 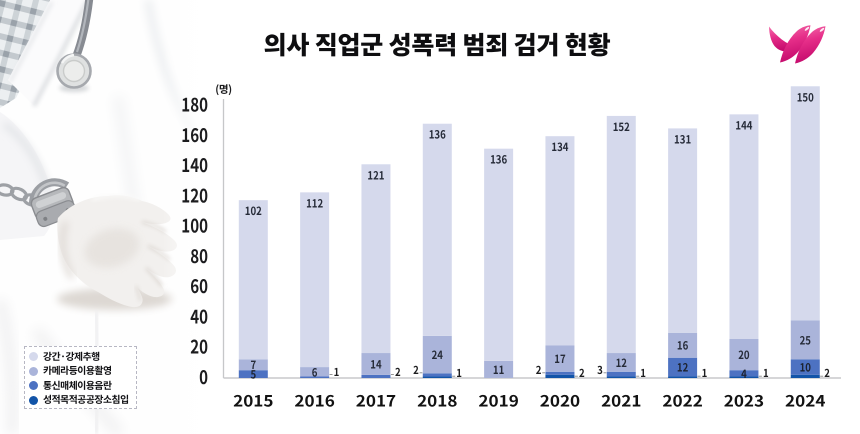 I want to click on bar-2015-seg1, so click(x=253, y=365).